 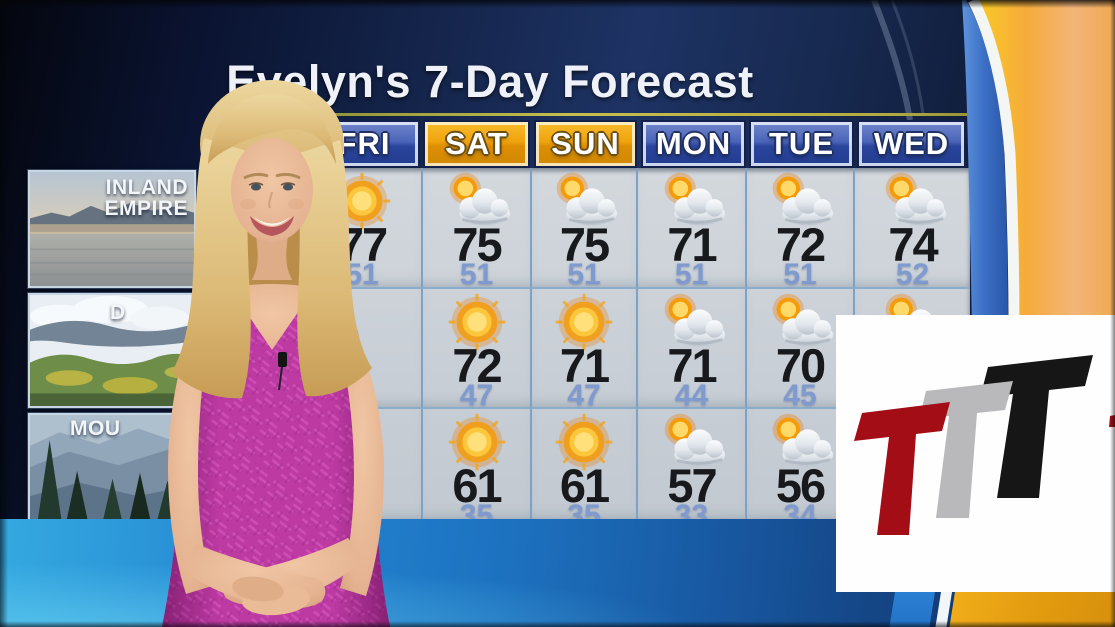 I want to click on day-label: SUN, so click(x=585, y=143).